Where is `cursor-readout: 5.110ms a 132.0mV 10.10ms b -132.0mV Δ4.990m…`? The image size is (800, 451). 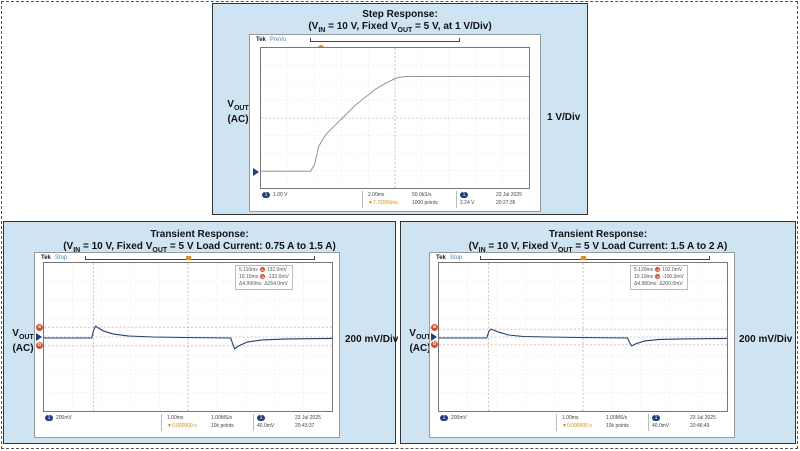
cursor-readout: 5.110ms a 132.0mV 10.10ms b -132.0mV Δ4.990m… is located at coordinates (264, 277).